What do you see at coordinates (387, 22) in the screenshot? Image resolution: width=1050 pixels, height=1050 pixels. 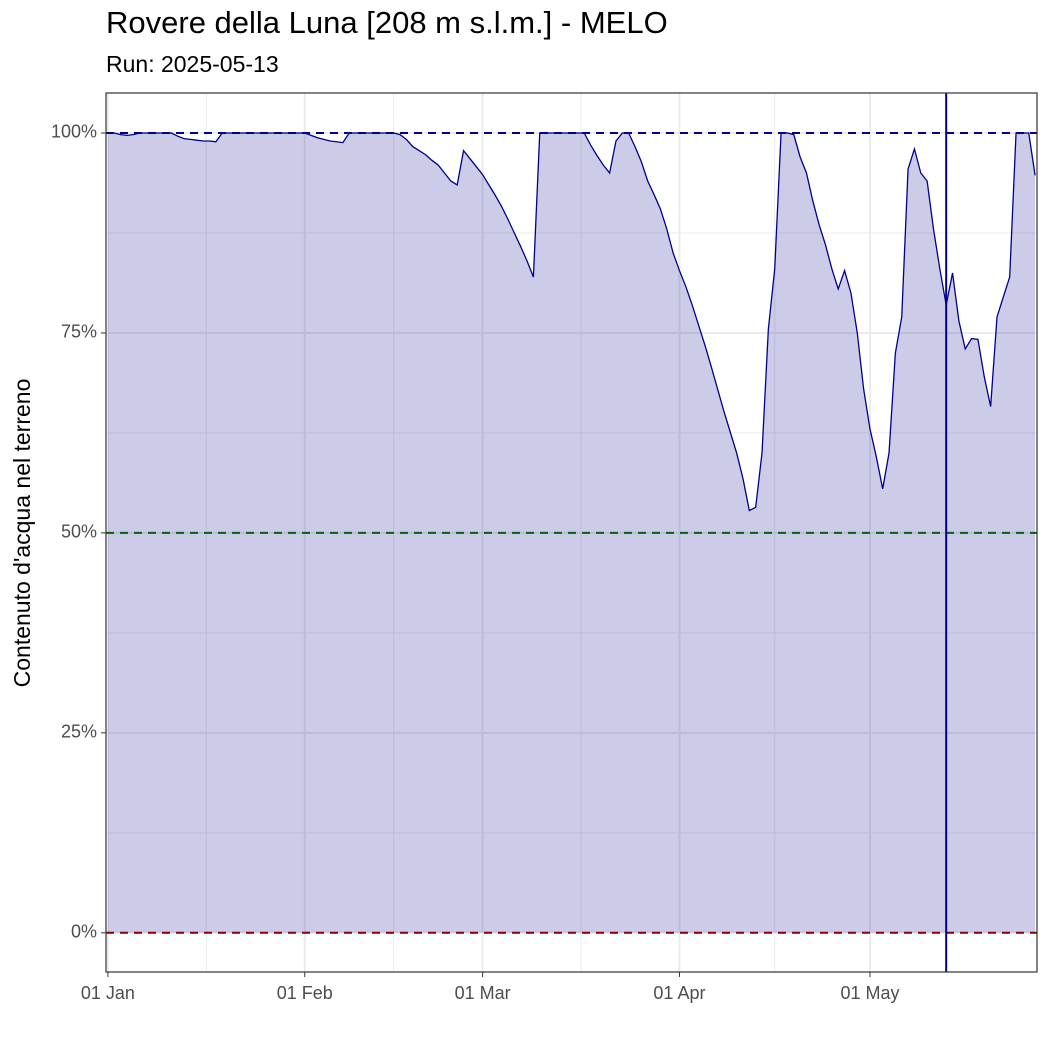 I see `chart-title: Rovere della Luna [208 m s.l.m.] - MELO` at bounding box center [387, 22].